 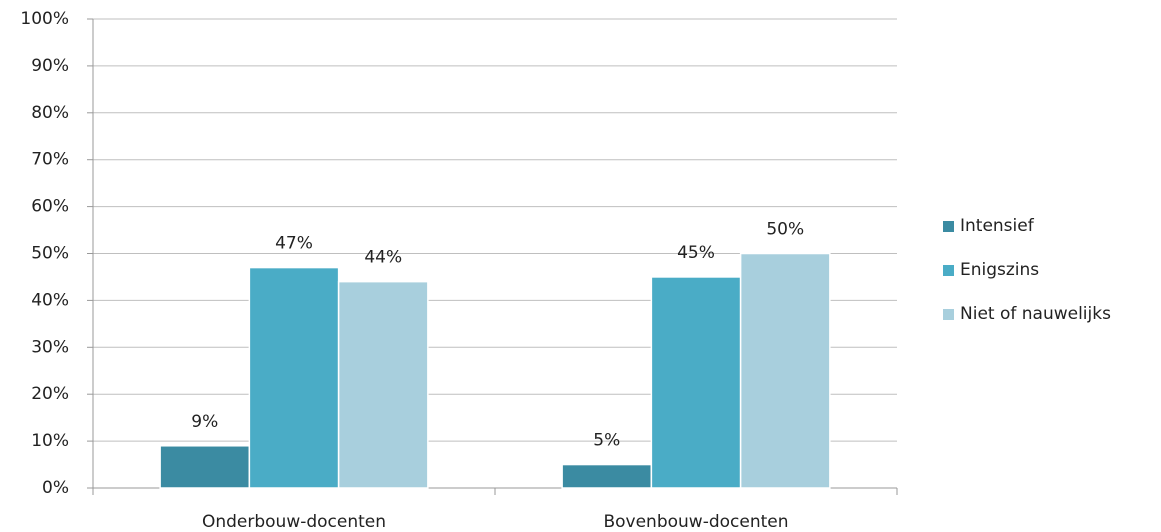 I want to click on legend-label: Enigszins, so click(x=999, y=270).